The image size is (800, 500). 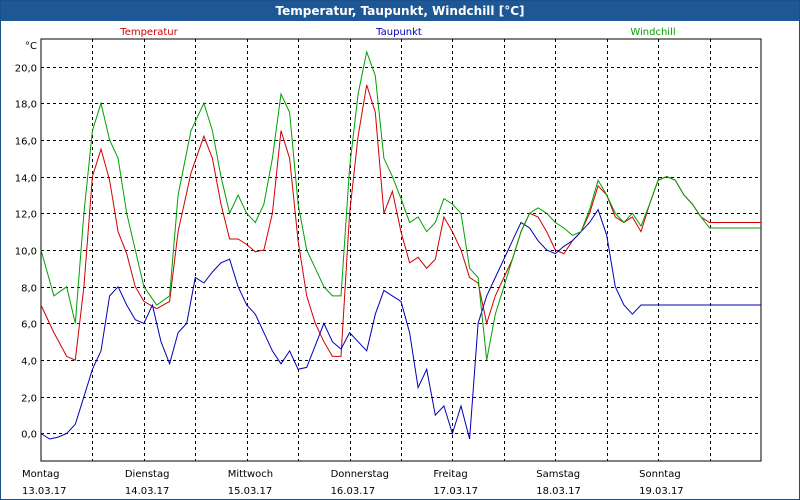 I want to click on x-day-label: Mittwoch, so click(x=250, y=474).